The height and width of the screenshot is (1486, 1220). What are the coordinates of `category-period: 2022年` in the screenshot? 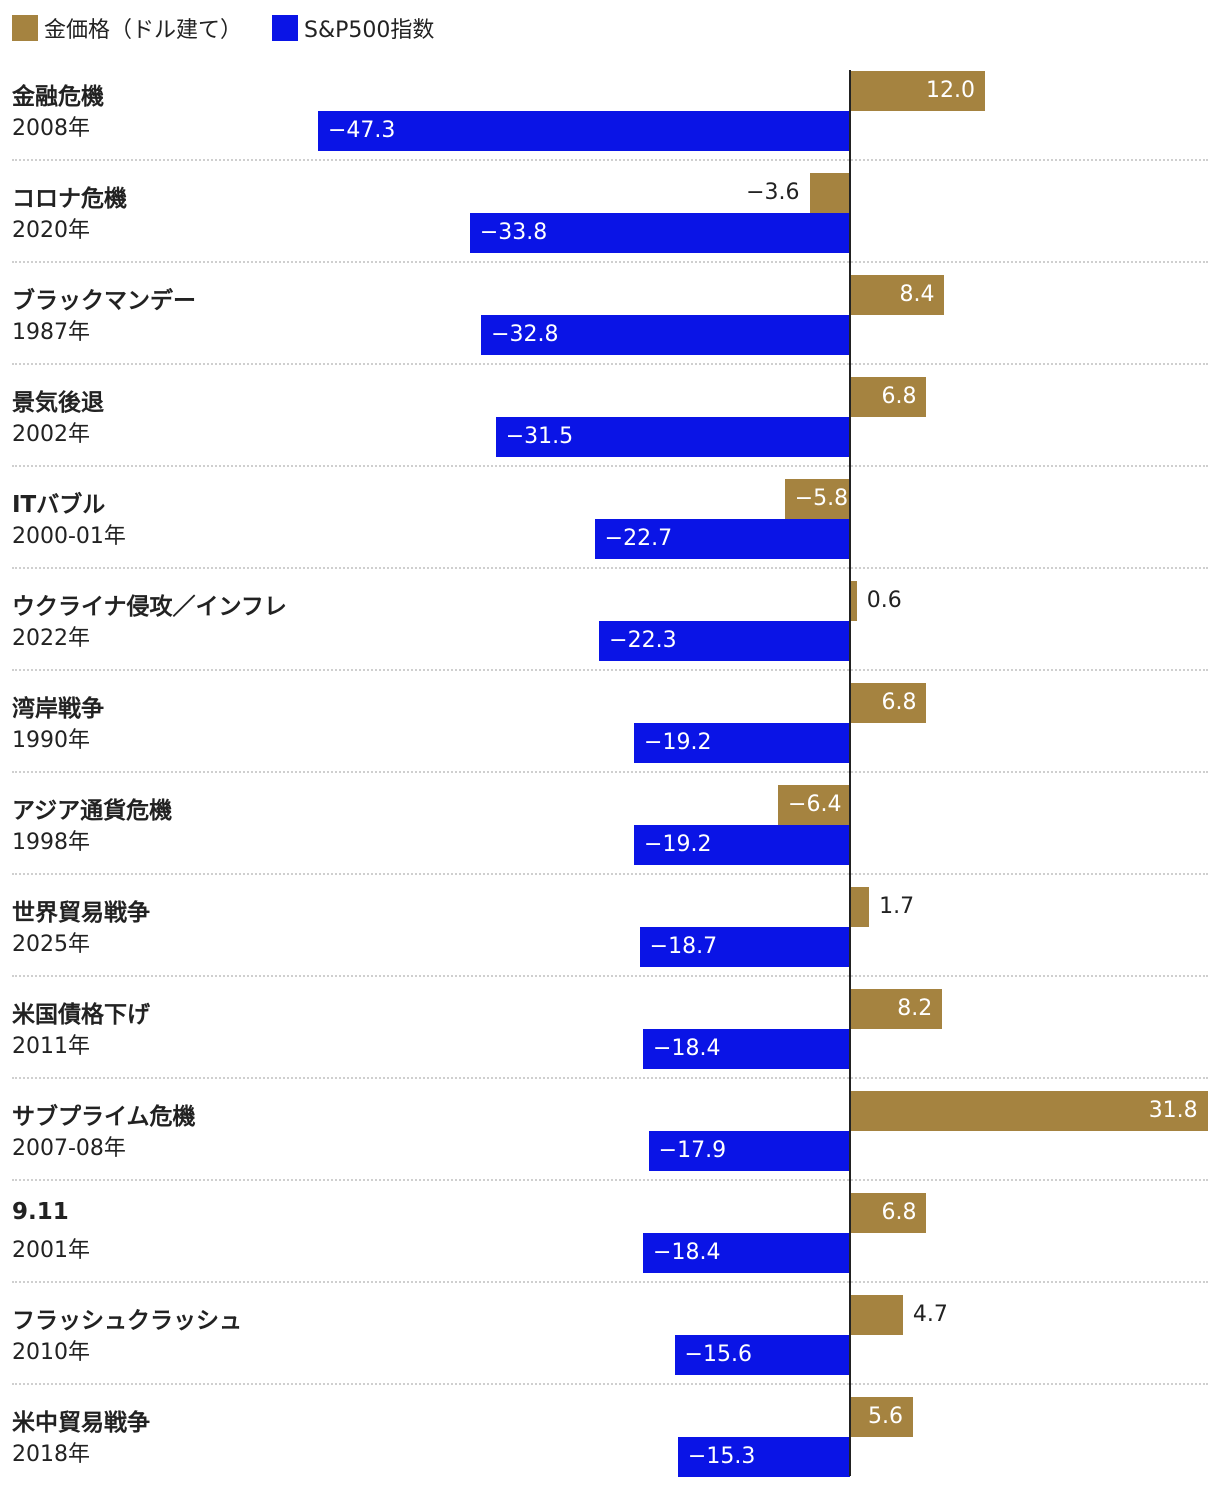 It's located at (51, 638).